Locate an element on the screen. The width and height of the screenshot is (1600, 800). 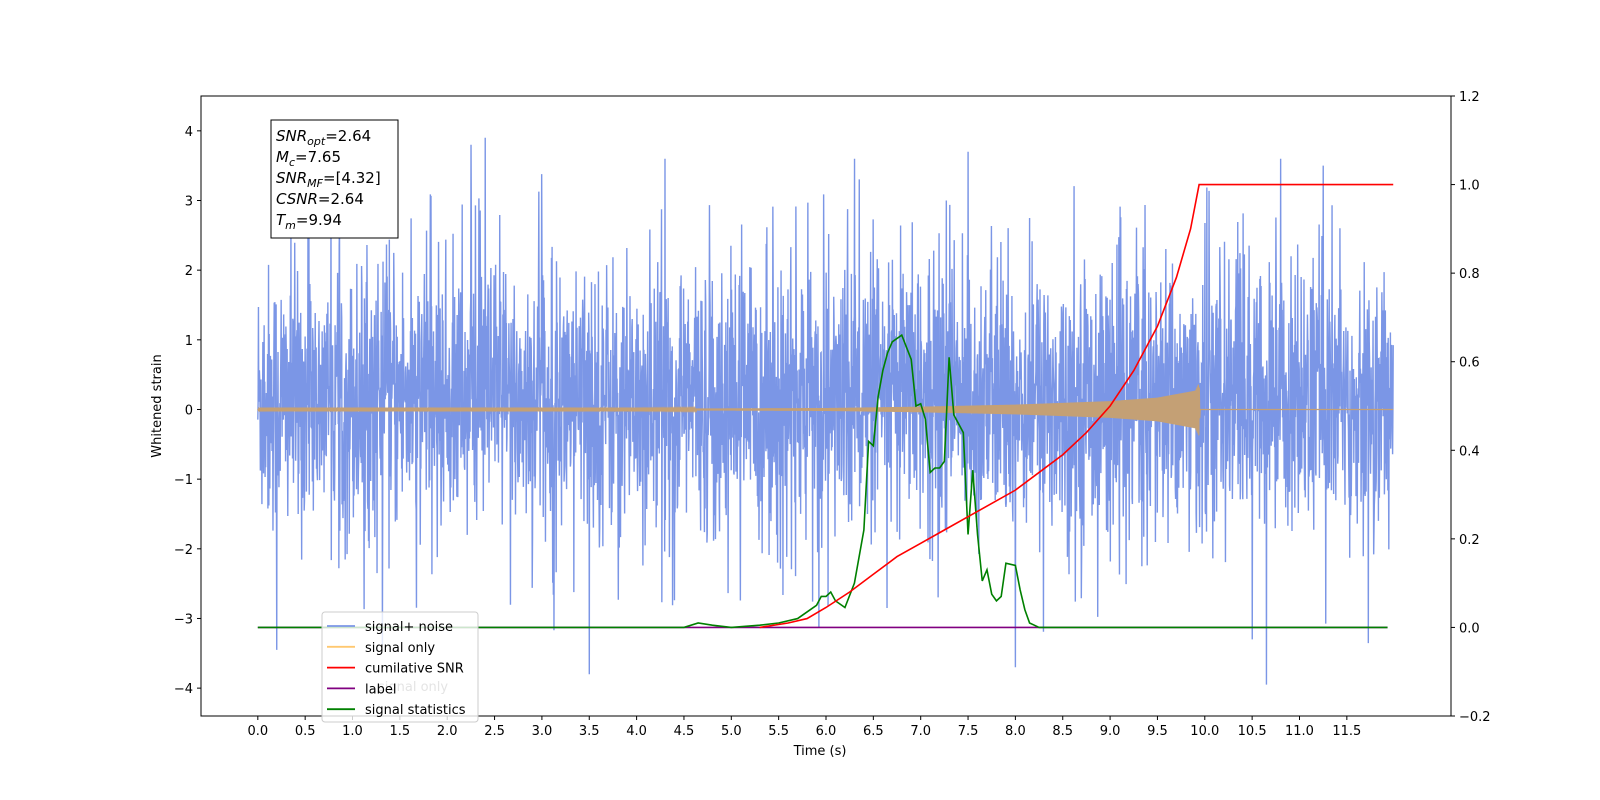
annotation-line-1: Mc=7.65 is located at coordinates (308, 158).